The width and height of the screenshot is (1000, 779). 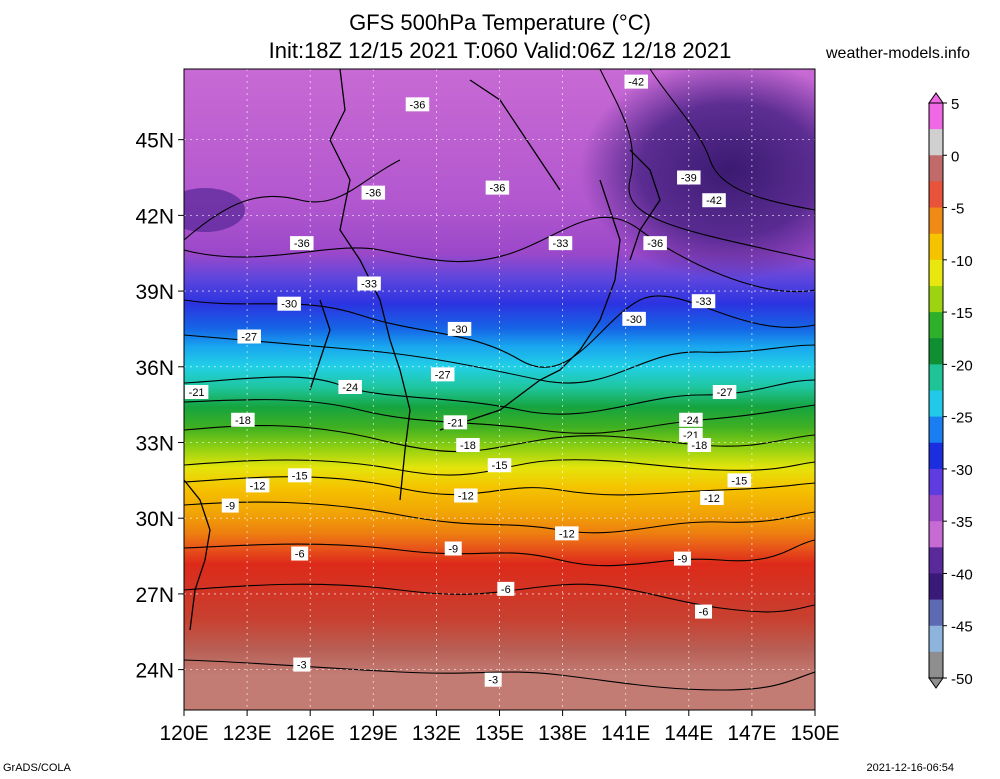 What do you see at coordinates (962, 470) in the screenshot?
I see `colorbar-label: -30` at bounding box center [962, 470].